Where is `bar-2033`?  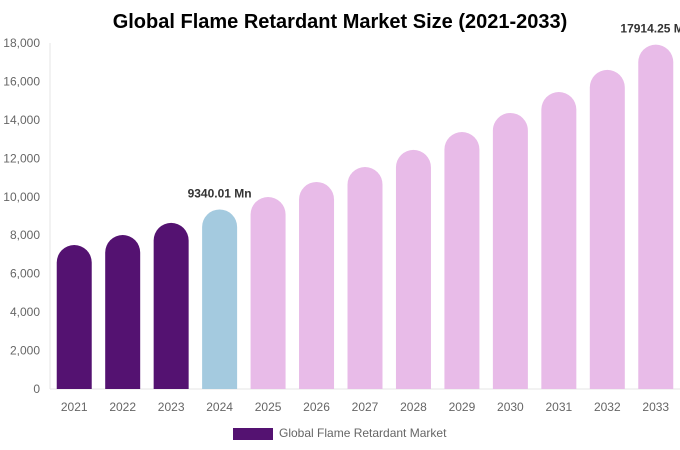
bar-2033 is located at coordinates (656, 216).